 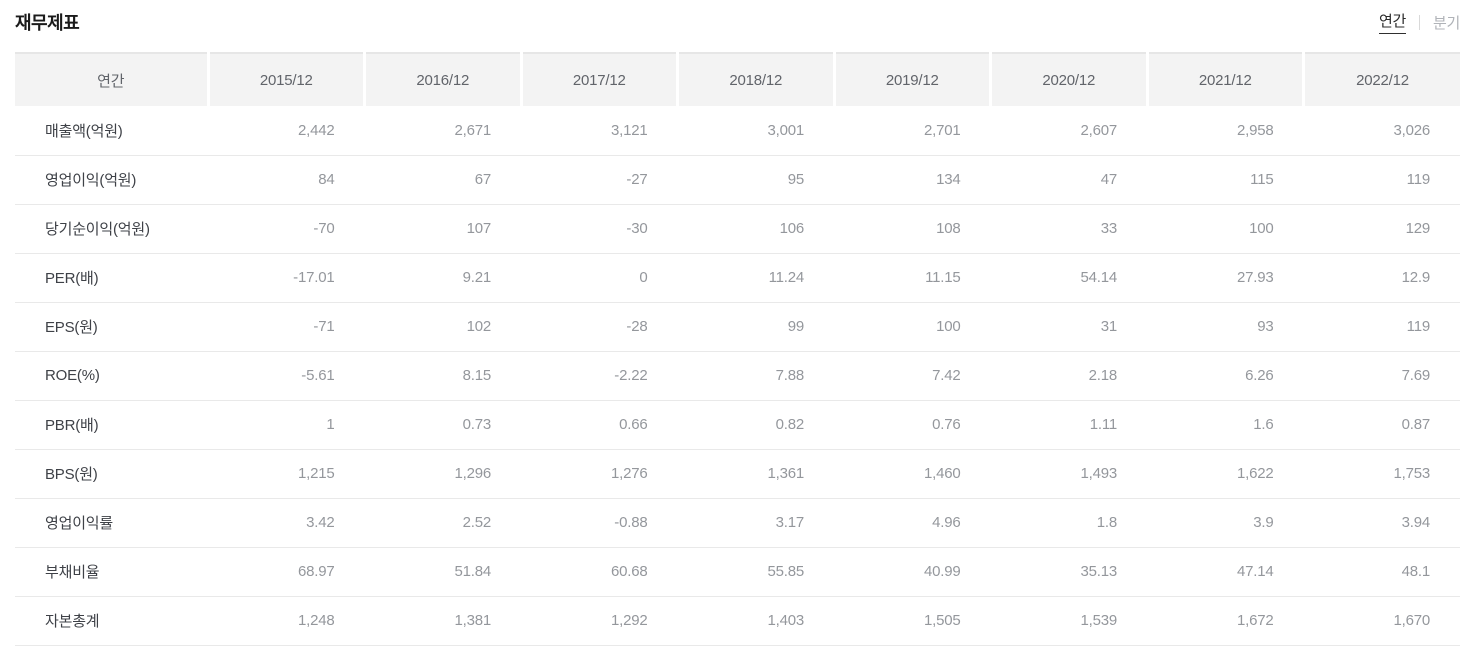 I want to click on metric-value: 40.99, so click(x=912, y=572).